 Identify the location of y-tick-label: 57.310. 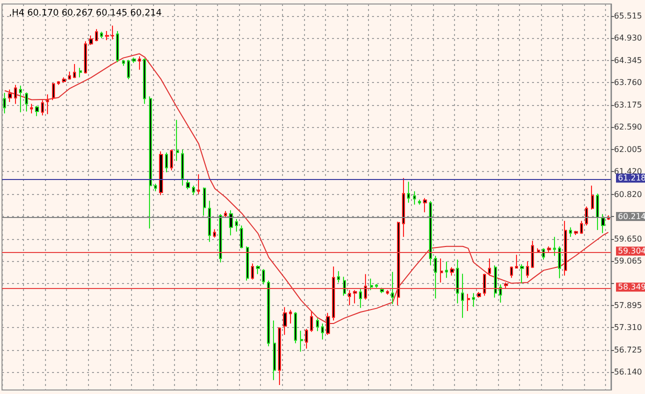
(628, 327).